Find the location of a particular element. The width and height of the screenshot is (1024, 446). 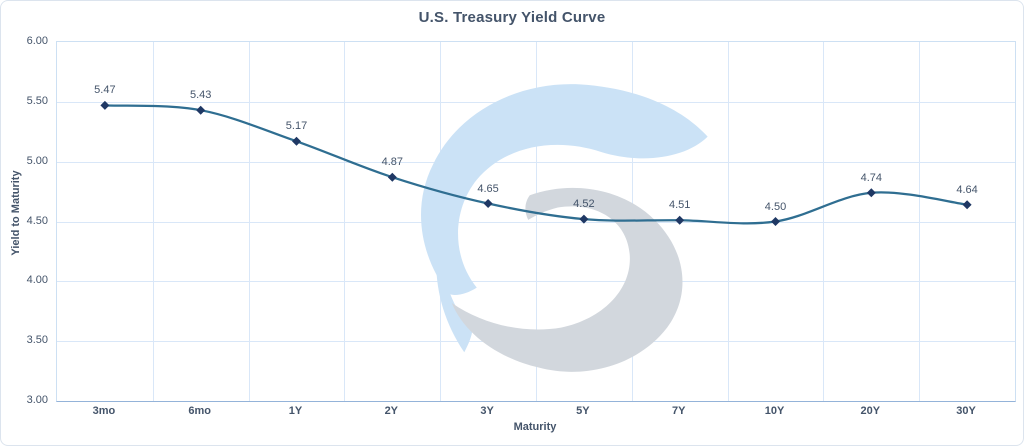

data-label: 4.52 is located at coordinates (584, 204).